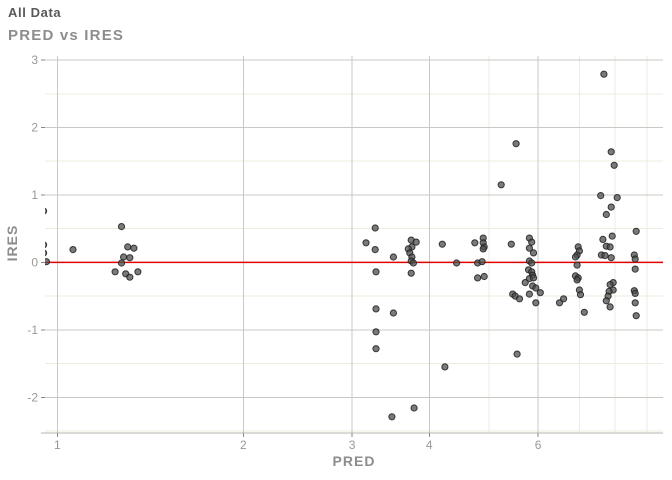 The height and width of the screenshot is (480, 672). Describe the element at coordinates (34, 262) in the screenshot. I see `y-tick-label: 0` at that location.